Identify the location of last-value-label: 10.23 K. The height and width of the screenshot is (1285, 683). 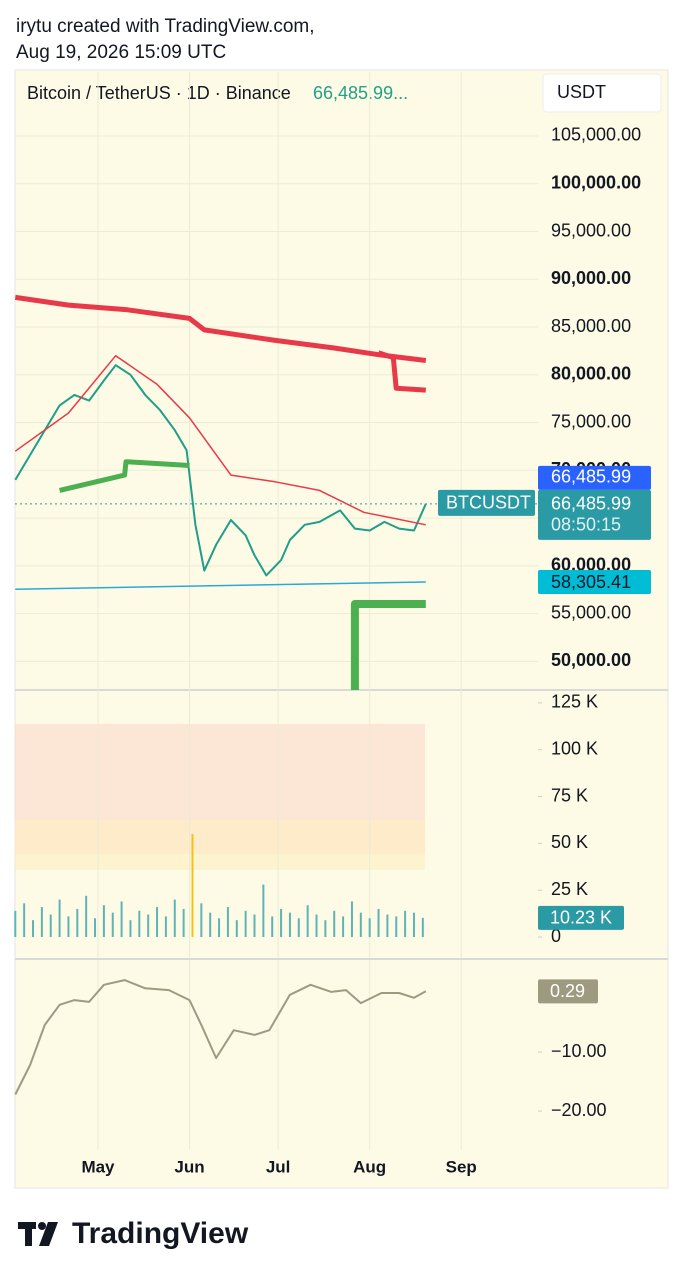
(581, 918).